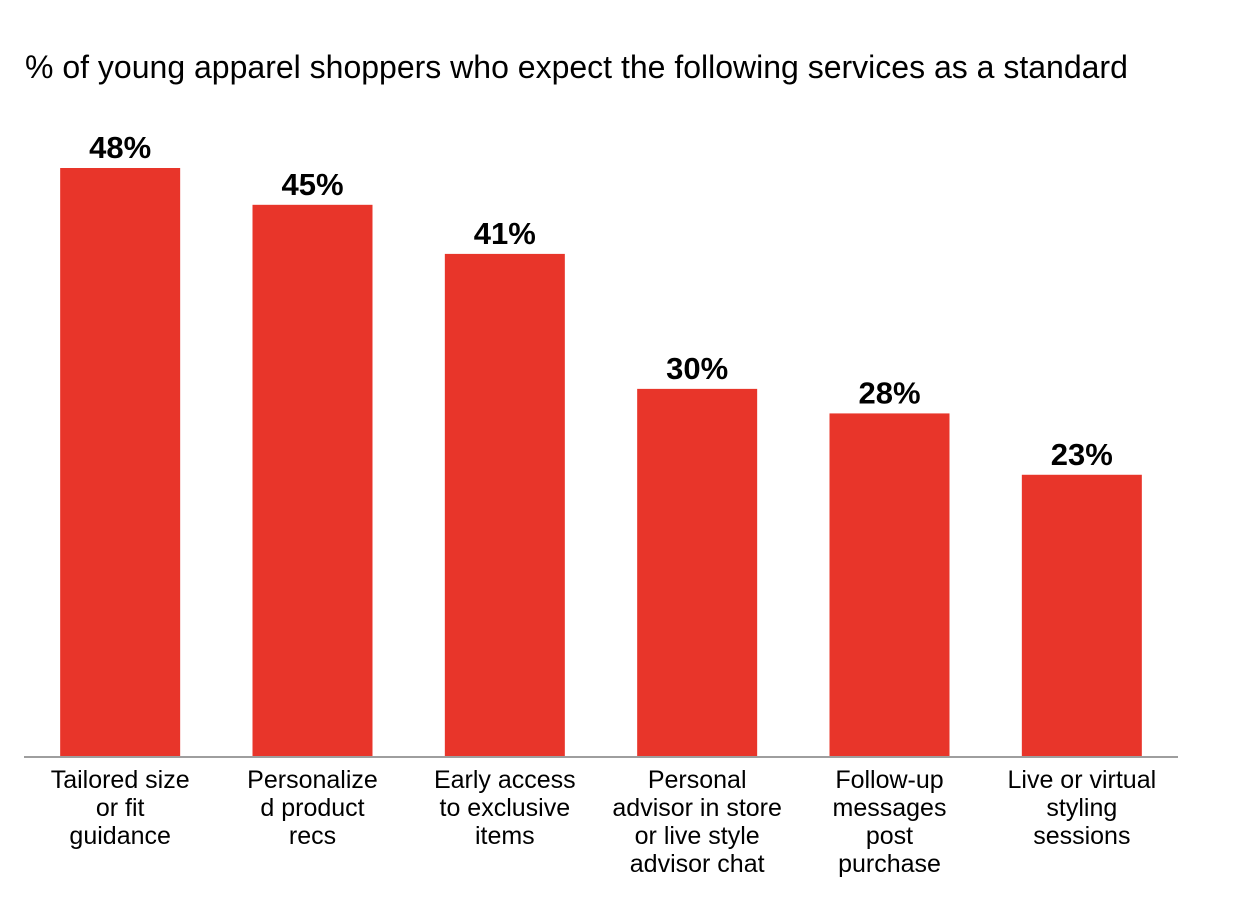  What do you see at coordinates (1081, 836) in the screenshot?
I see `x-tick-label: sessions` at bounding box center [1081, 836].